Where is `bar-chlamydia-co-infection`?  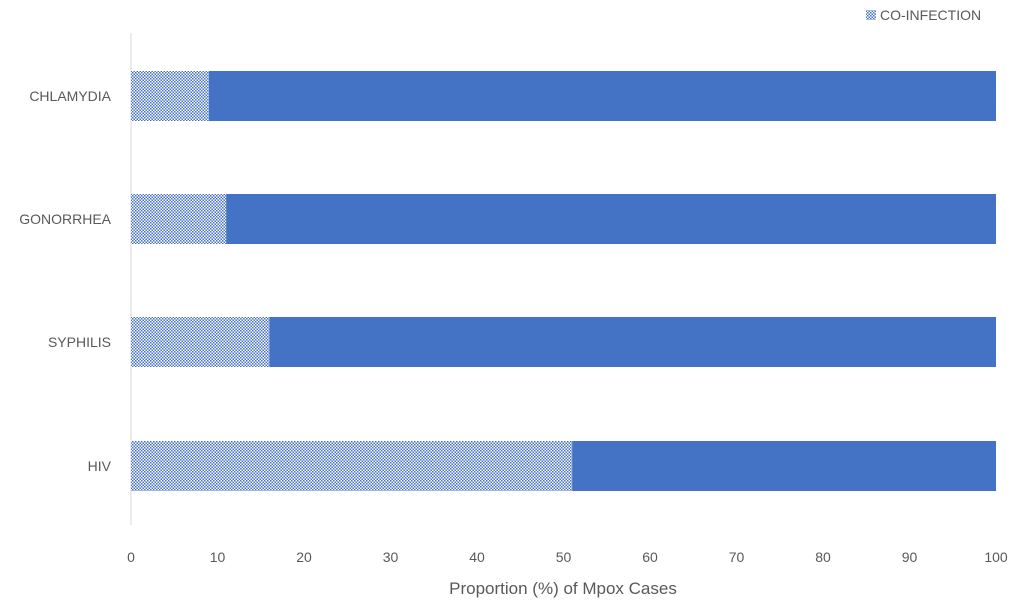 bar-chlamydia-co-infection is located at coordinates (170, 96).